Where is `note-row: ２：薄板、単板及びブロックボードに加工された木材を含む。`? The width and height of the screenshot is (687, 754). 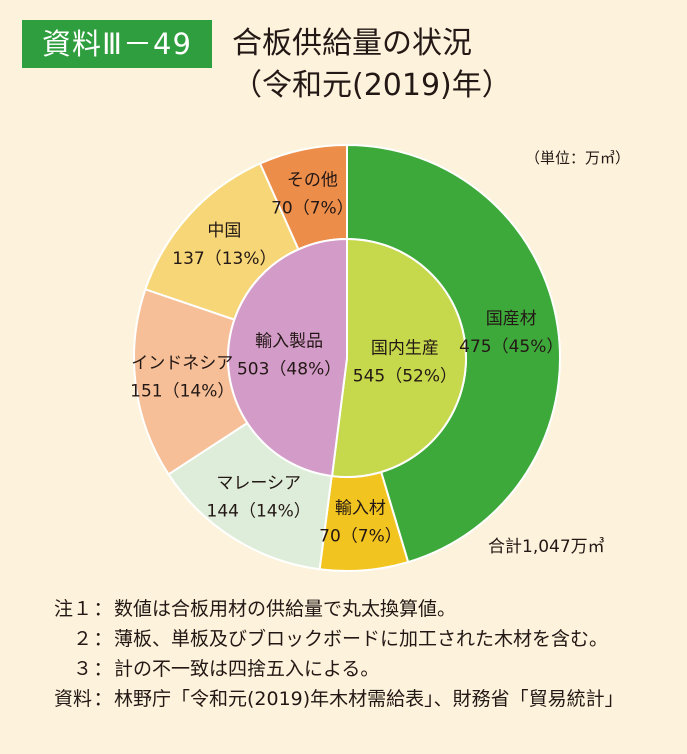
note-row: ２：薄板、単板及びブロックボードに加工された木材を含む。 is located at coordinates (349, 639).